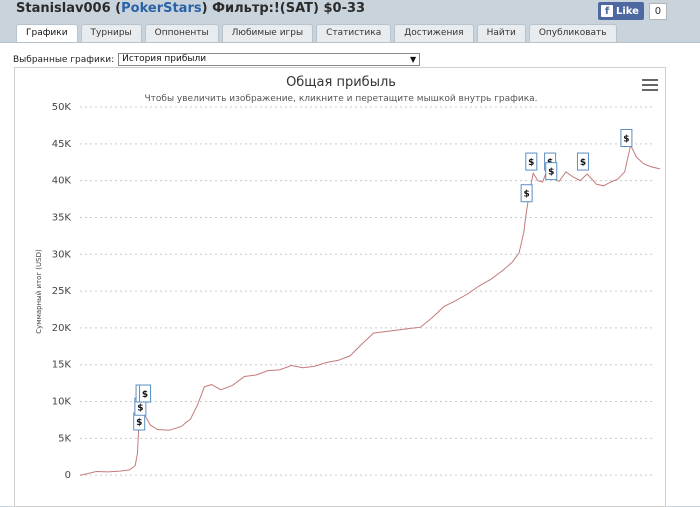  Describe the element at coordinates (501, 33) in the screenshot. I see `tab-find: Найти` at that location.